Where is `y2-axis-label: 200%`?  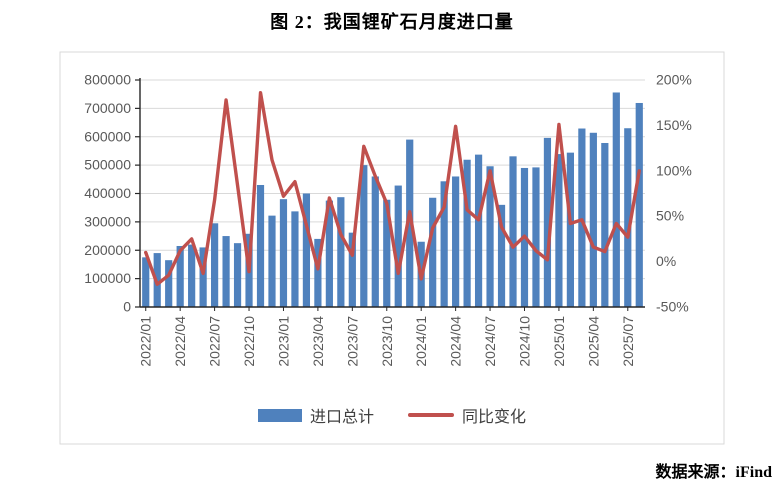
y2-axis-label: 200% is located at coordinates (674, 80).